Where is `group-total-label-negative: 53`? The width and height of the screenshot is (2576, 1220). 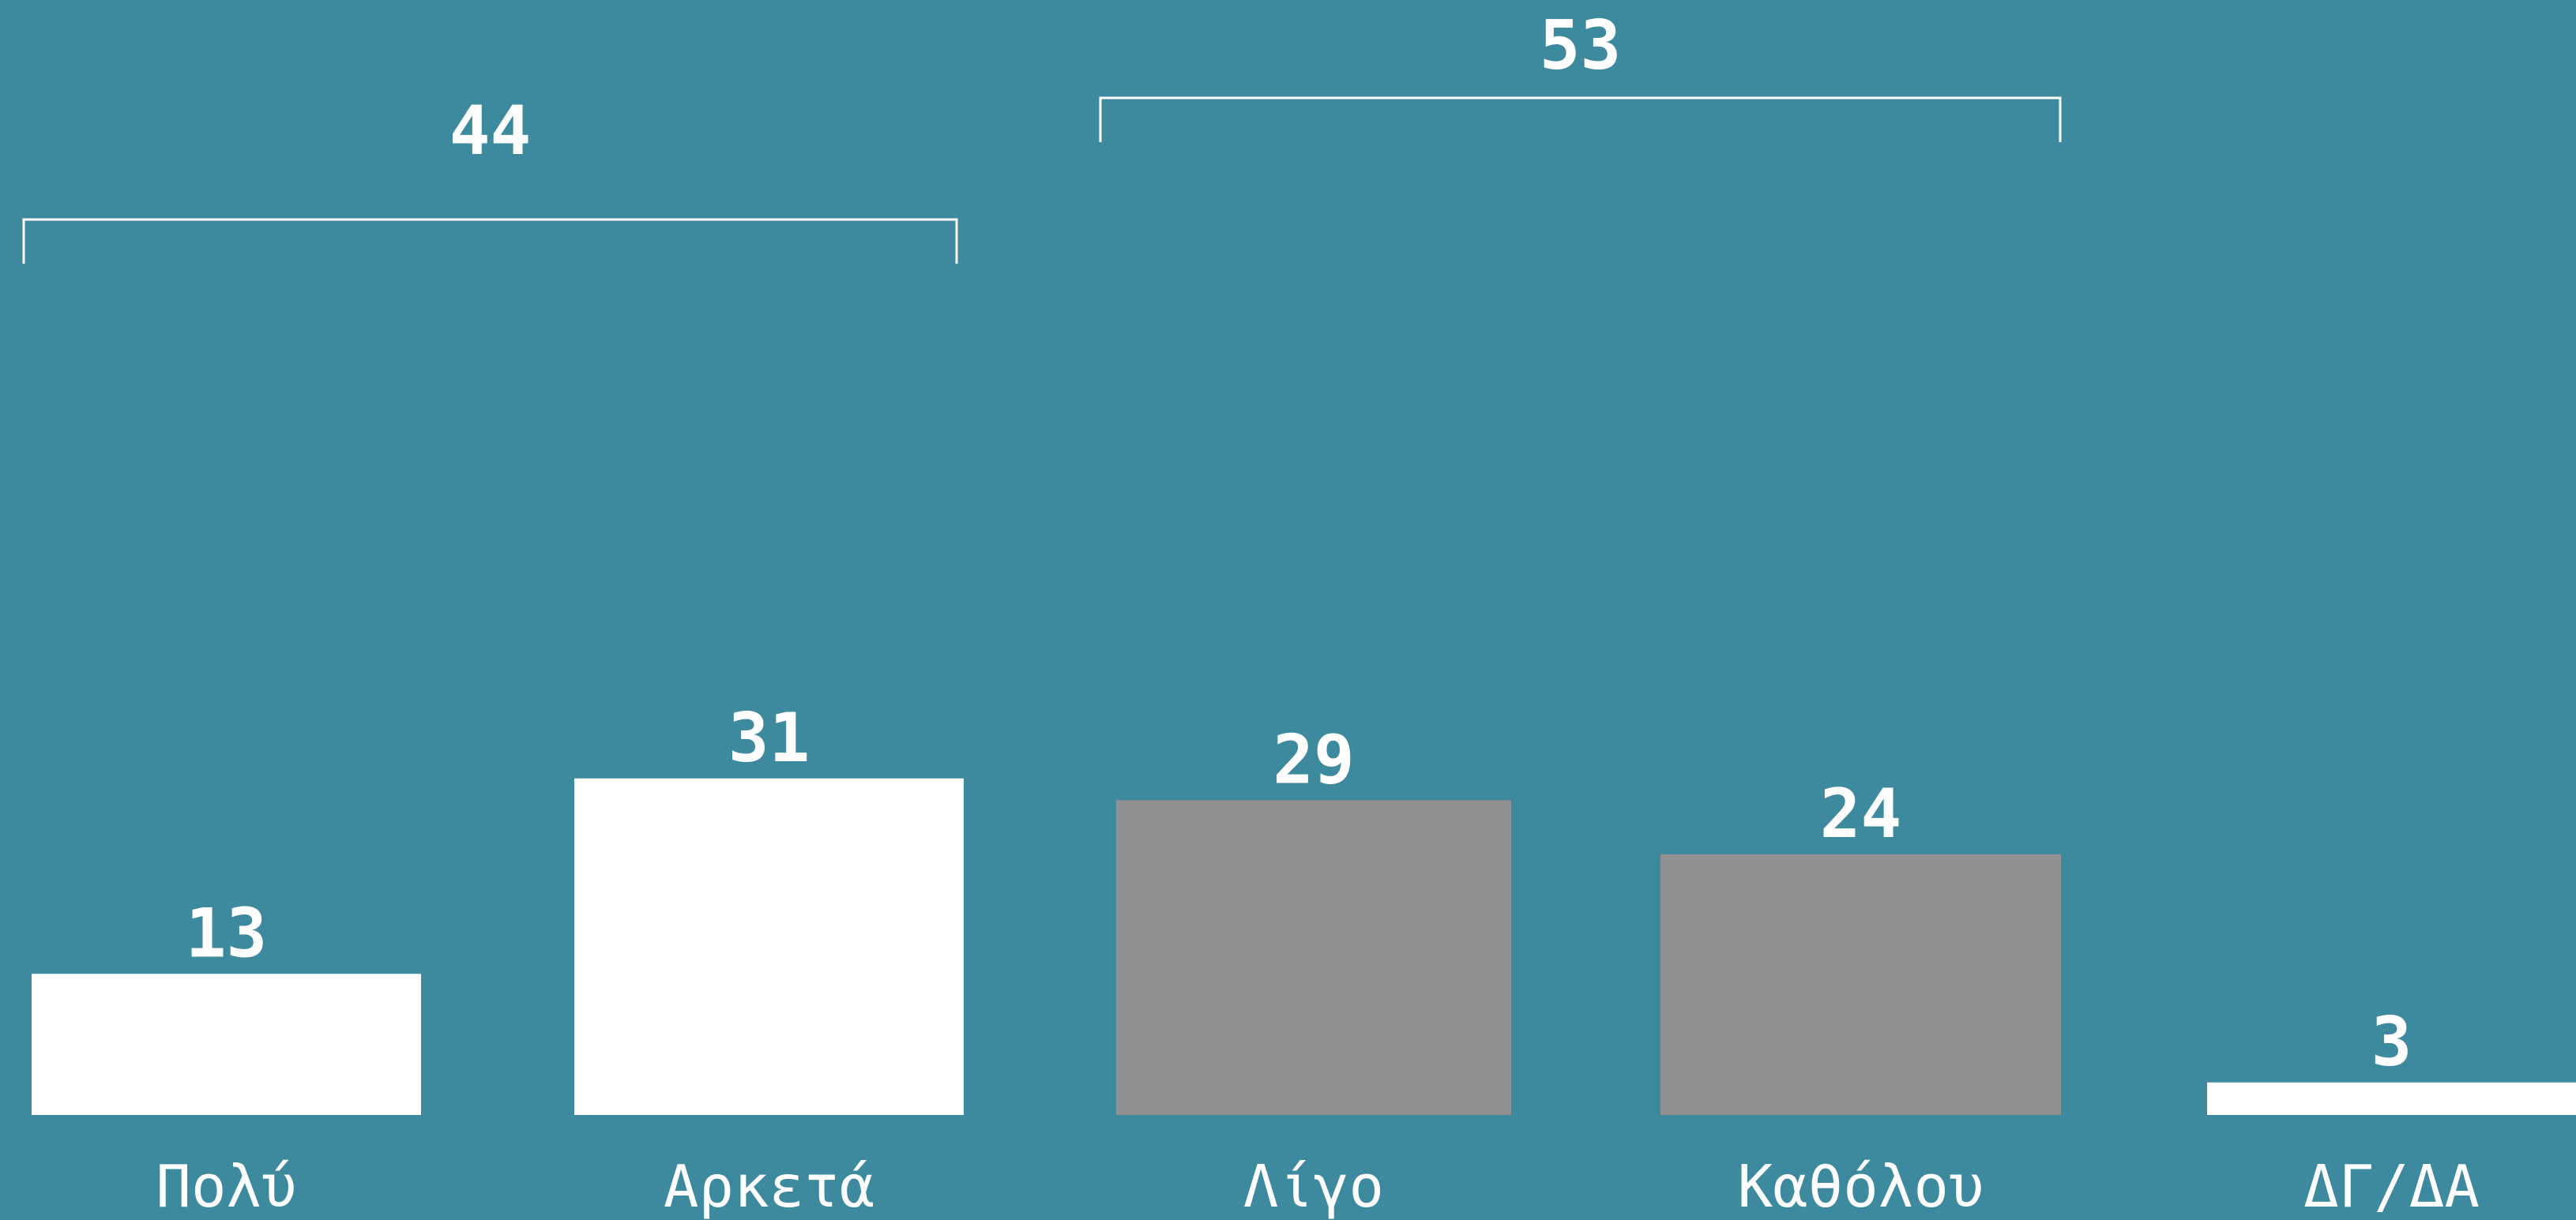
group-total-label-negative: 53 is located at coordinates (1581, 45).